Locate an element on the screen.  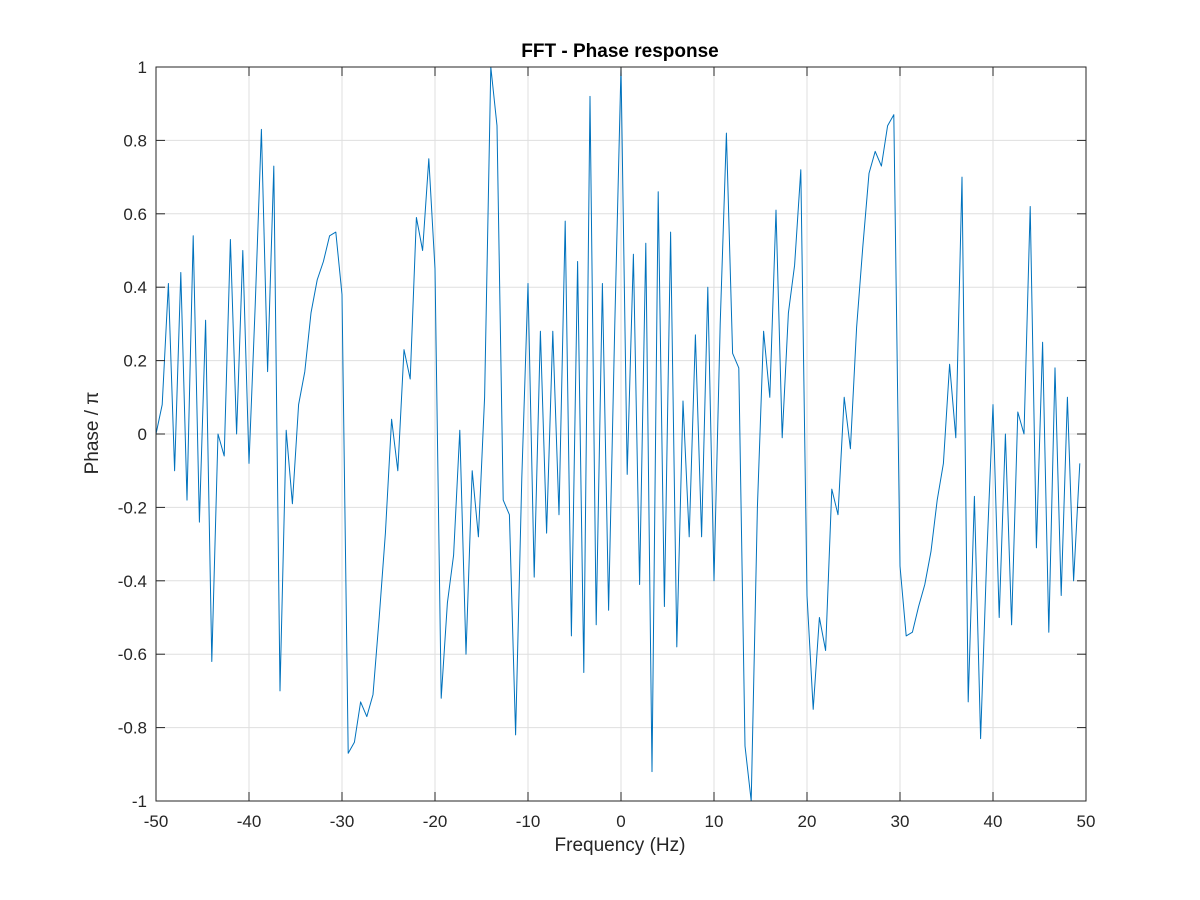
x-axis-label: Frequency (Hz) is located at coordinates (620, 845).